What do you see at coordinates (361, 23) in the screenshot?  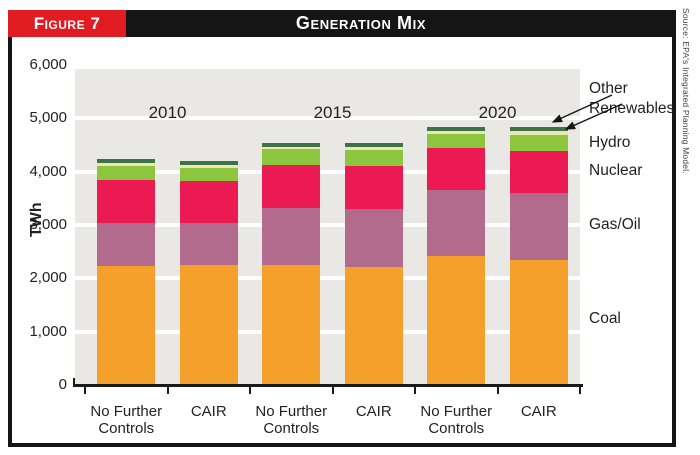 I see `figure-title: Generation Mix` at bounding box center [361, 23].